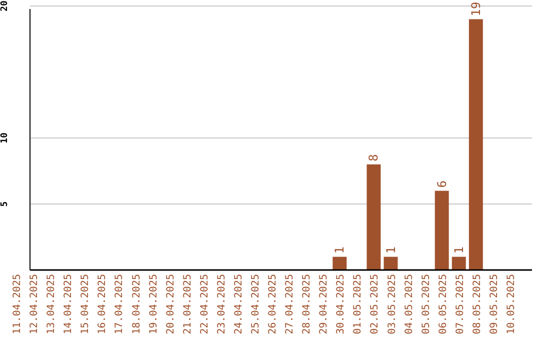 The image size is (540, 340). What do you see at coordinates (154, 304) in the screenshot?
I see `x-tick-label: 19.04.2025` at bounding box center [154, 304].